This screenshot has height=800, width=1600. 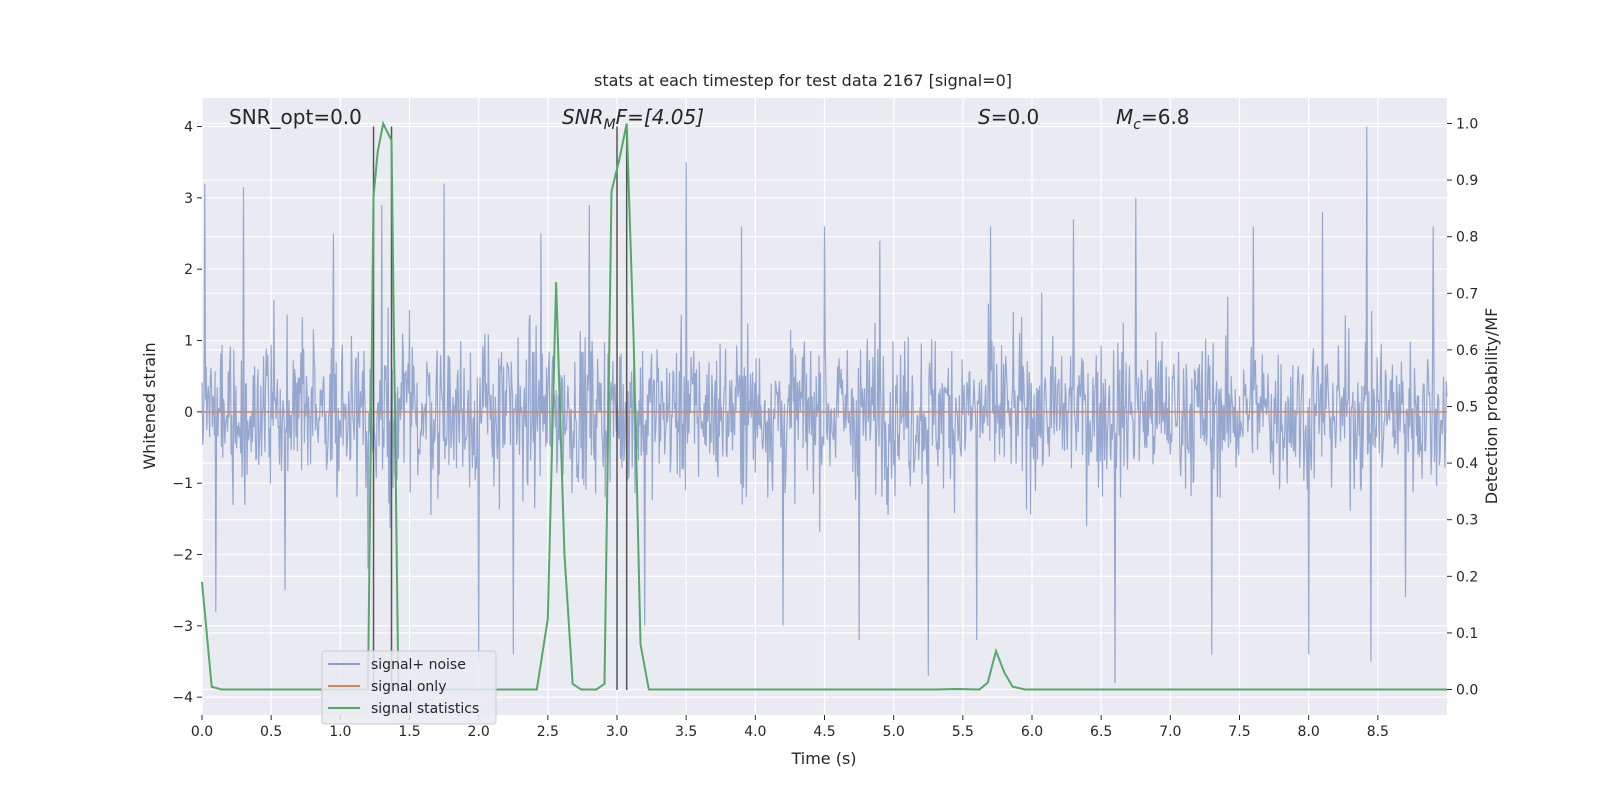 I want to click on x-tick-label: 3.0, so click(x=617, y=732).